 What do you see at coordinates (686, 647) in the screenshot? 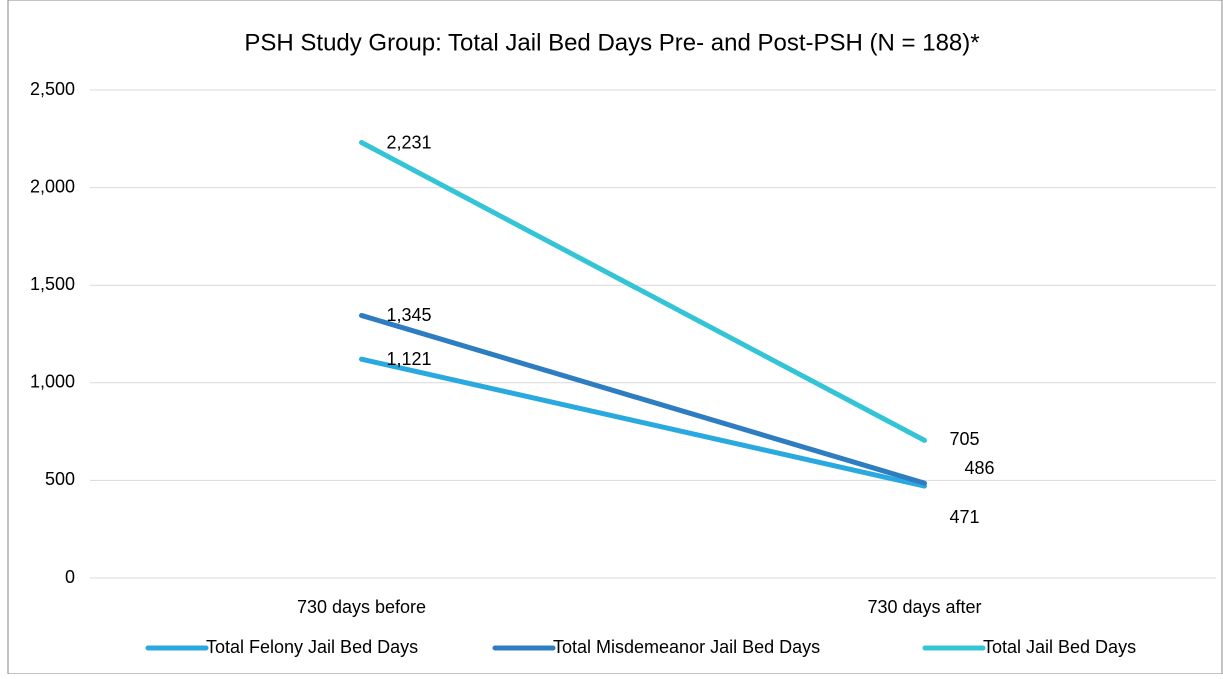
I see `legend-label: Total Misdemeanor Jail Bed Days` at bounding box center [686, 647].